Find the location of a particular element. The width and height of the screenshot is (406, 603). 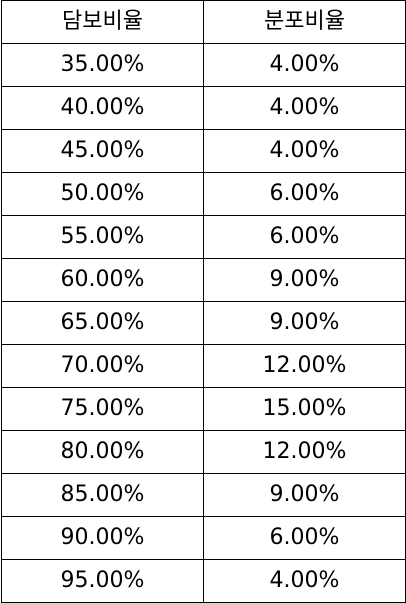

table-row: 75.00% 15.00% is located at coordinates (203, 409).